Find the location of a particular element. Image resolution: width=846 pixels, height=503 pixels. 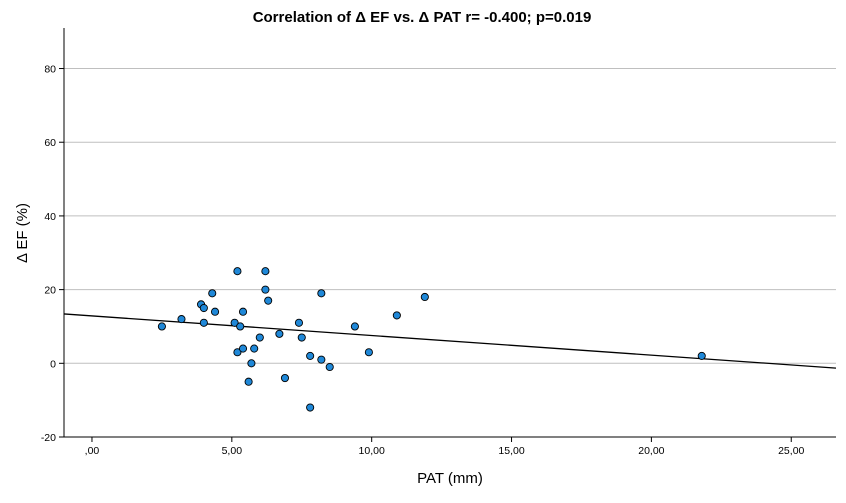

x-tick-label: 15,00 is located at coordinates (511, 451).